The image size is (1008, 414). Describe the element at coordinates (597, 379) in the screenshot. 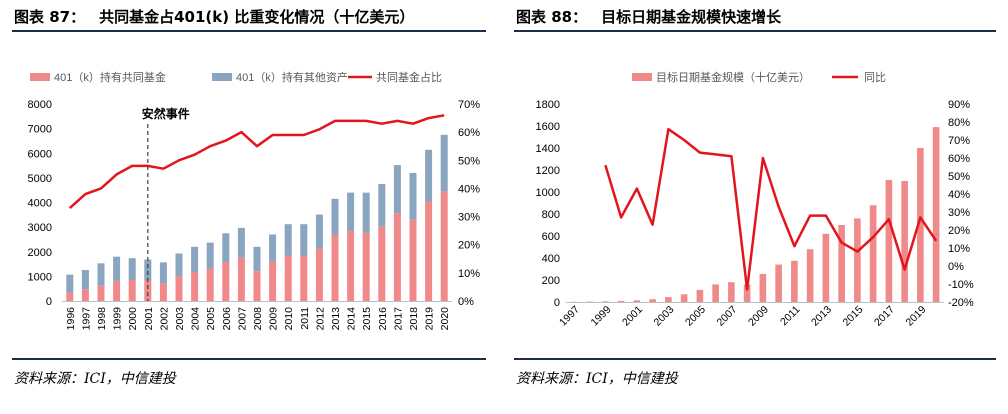

I see `chart88-source: 资料来源：ICI，中信建投` at that location.